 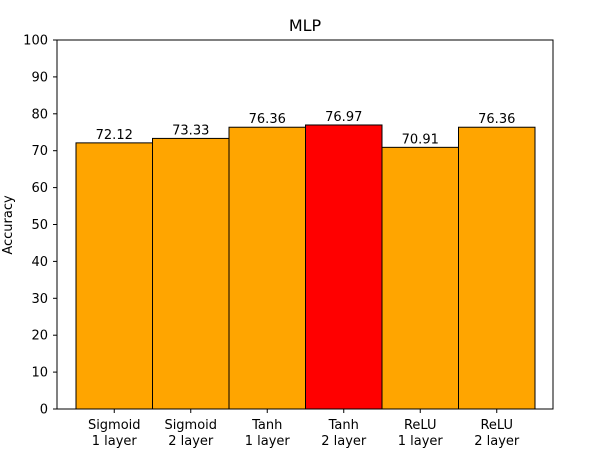 What do you see at coordinates (39, 114) in the screenshot?
I see `y-tick-label: 80` at bounding box center [39, 114].